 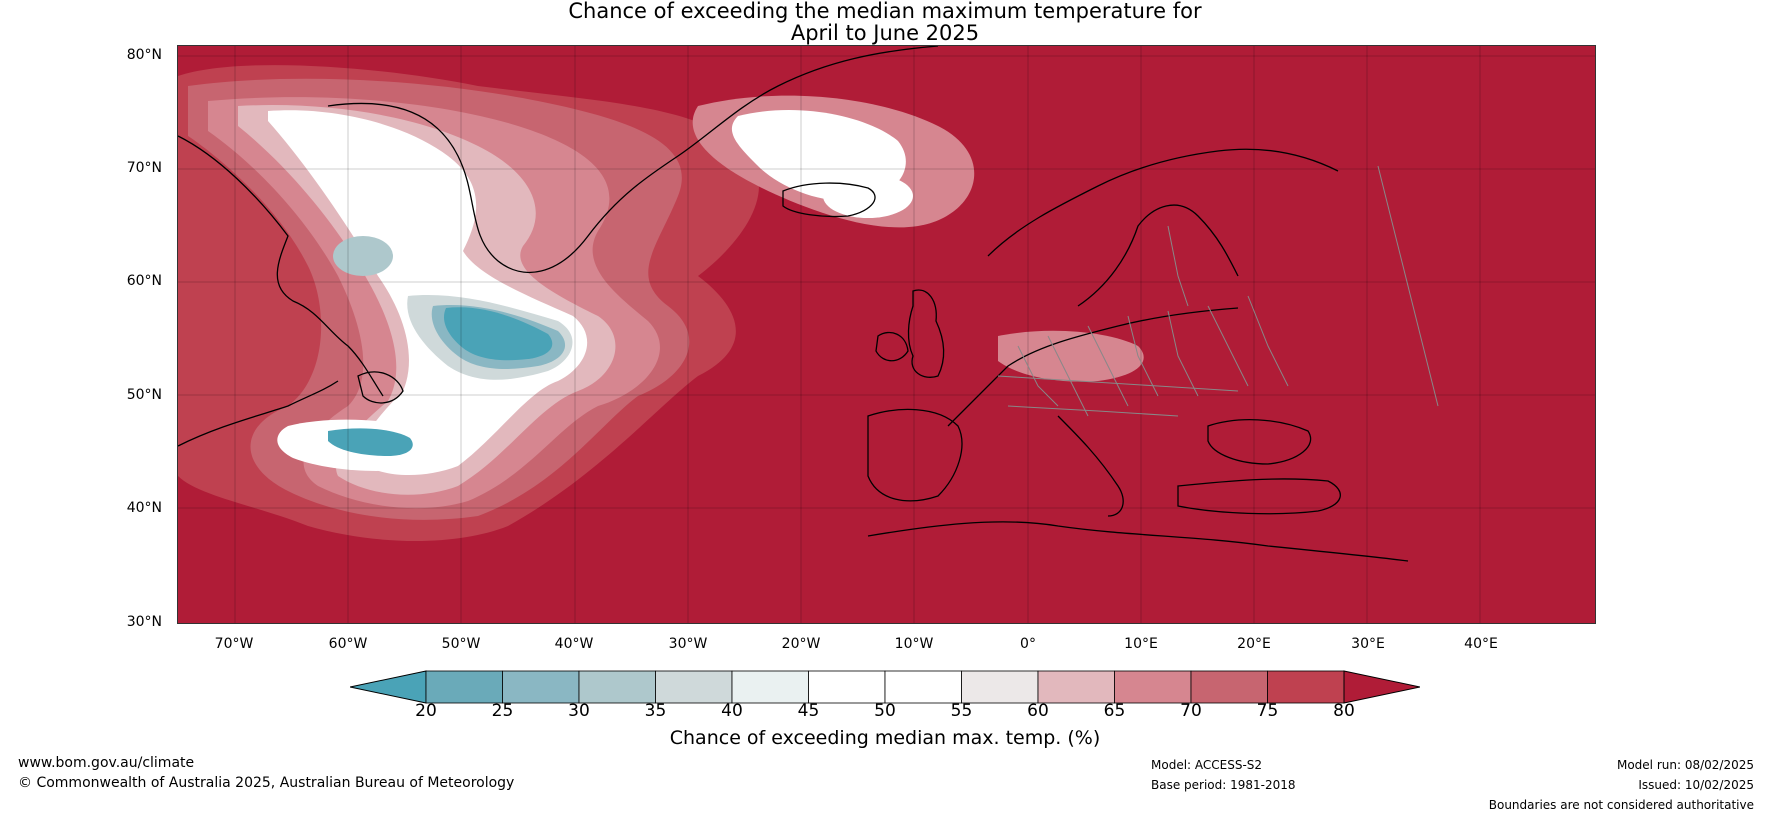 What do you see at coordinates (885, 711) in the screenshot?
I see `colorbar-tick-label: 50` at bounding box center [885, 711].